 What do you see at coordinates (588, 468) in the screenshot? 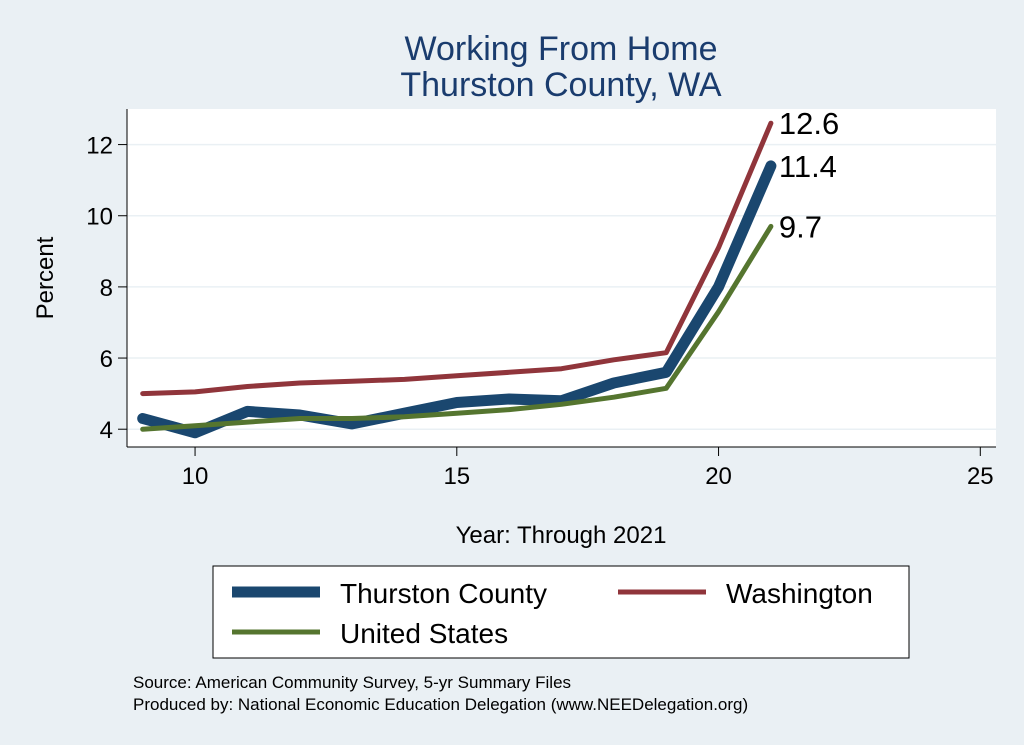
I see `x-axis-ticks: 10 15 20 25` at bounding box center [588, 468].